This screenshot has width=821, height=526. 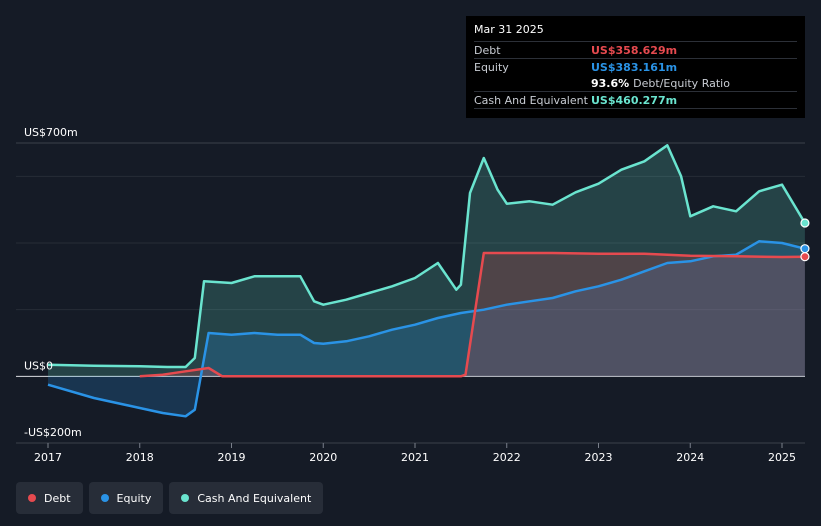 I want to click on legend-dot-debt, so click(x=32, y=498).